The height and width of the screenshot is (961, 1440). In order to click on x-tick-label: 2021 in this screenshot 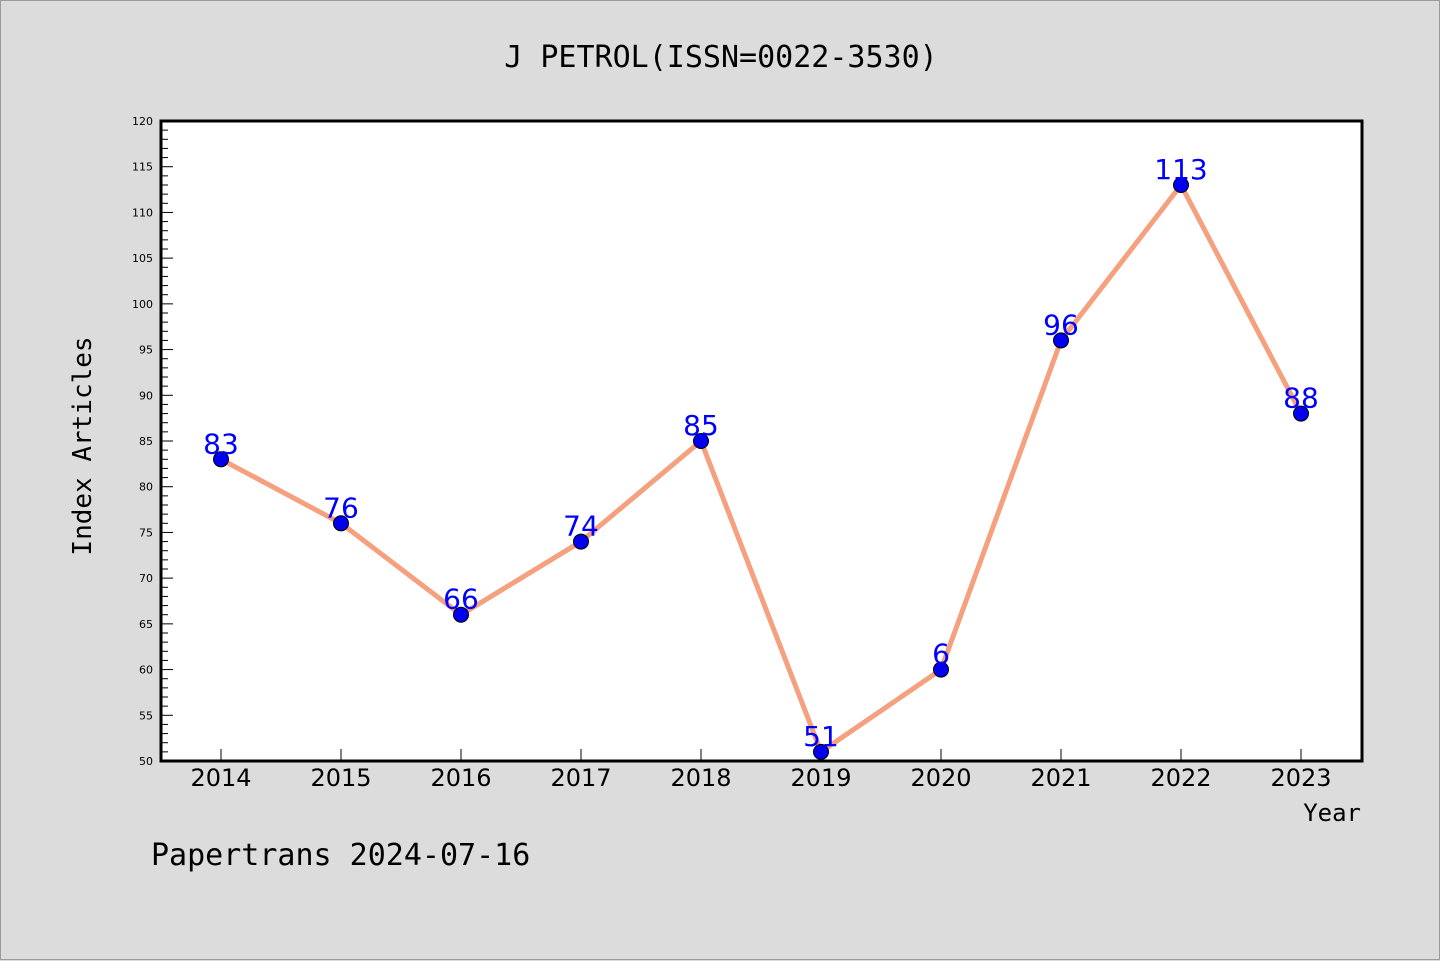, I will do `click(1060, 778)`.